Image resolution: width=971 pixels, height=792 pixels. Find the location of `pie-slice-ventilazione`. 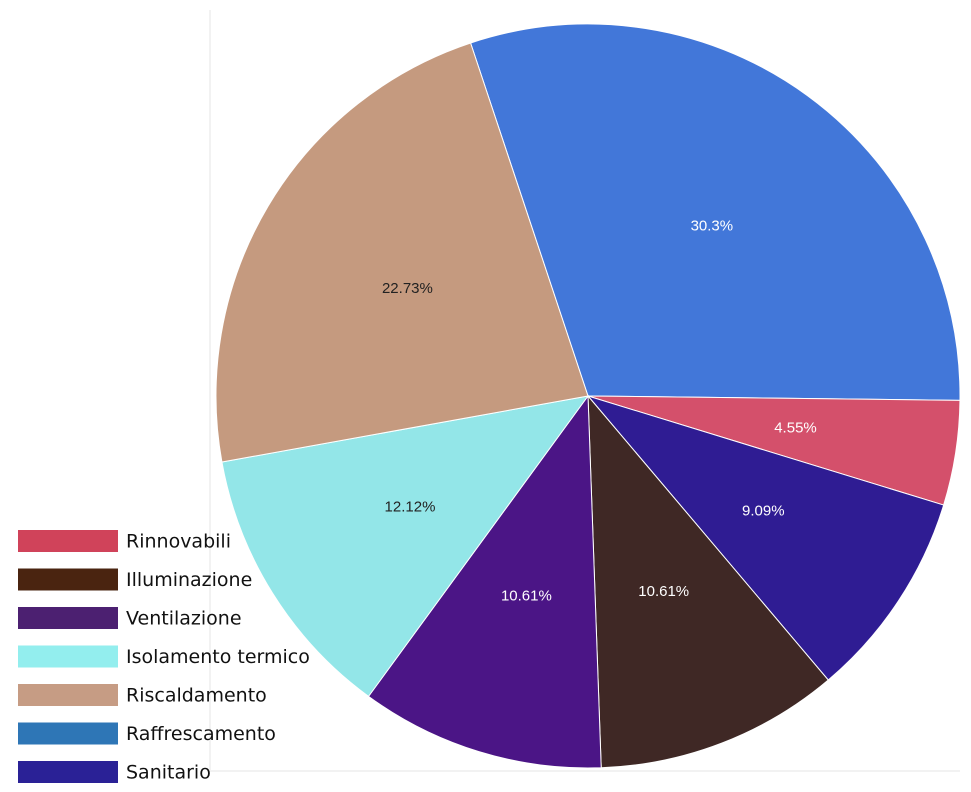

pie-slice-ventilazione is located at coordinates (484, 581).